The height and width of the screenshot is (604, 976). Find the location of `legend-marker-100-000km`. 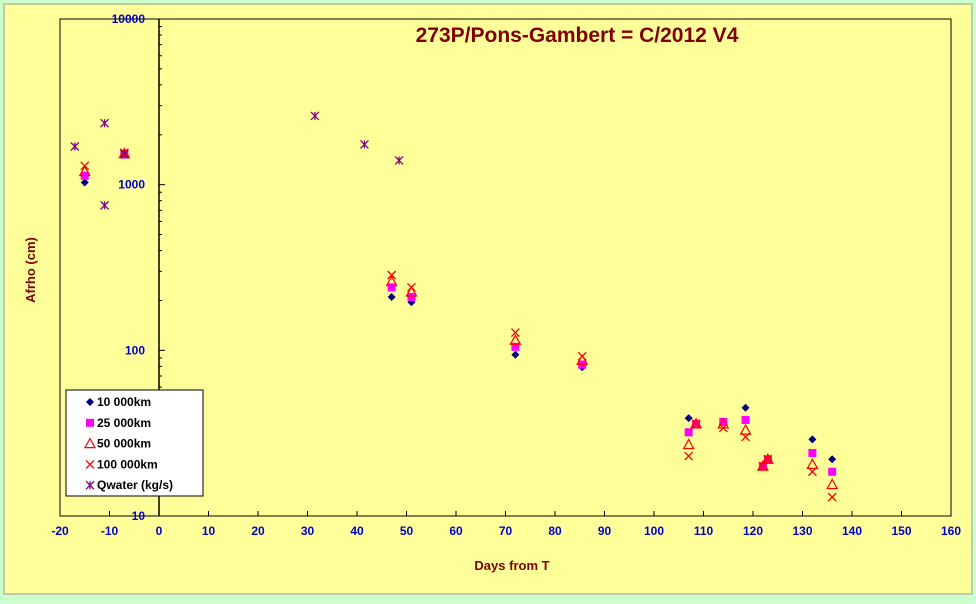

legend-marker-100-000km is located at coordinates (90, 464).